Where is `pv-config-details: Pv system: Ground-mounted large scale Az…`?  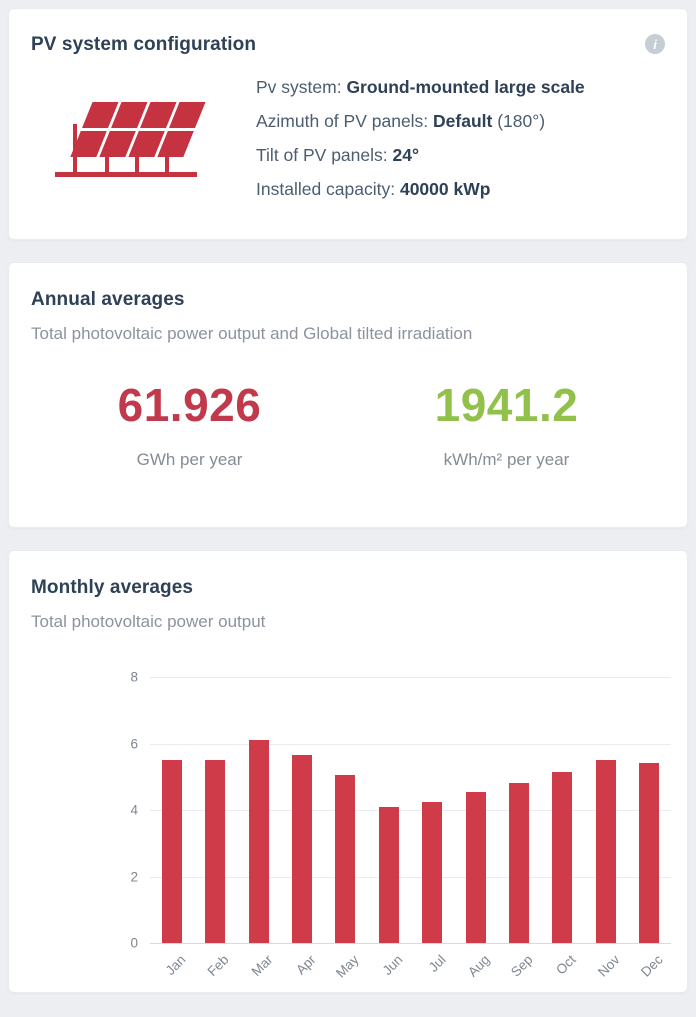 pv-config-details: Pv system: Ground-mounted large scale Az… is located at coordinates (460, 138).